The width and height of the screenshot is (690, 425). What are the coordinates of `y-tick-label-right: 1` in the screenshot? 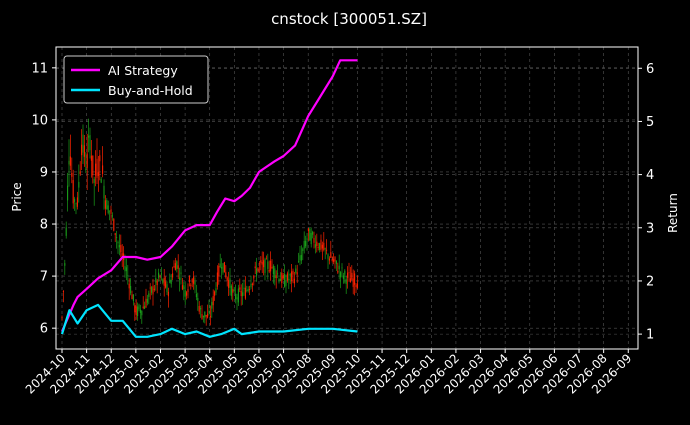 It's located at (650, 335).